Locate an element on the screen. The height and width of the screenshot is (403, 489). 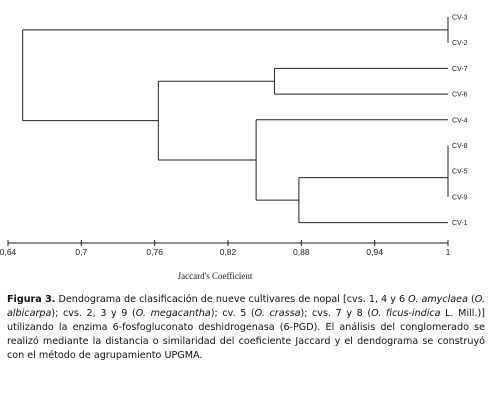
x-axis: 0,64 0,7 0,76 0,82 0,88 0,94 1 is located at coordinates (225, 248).